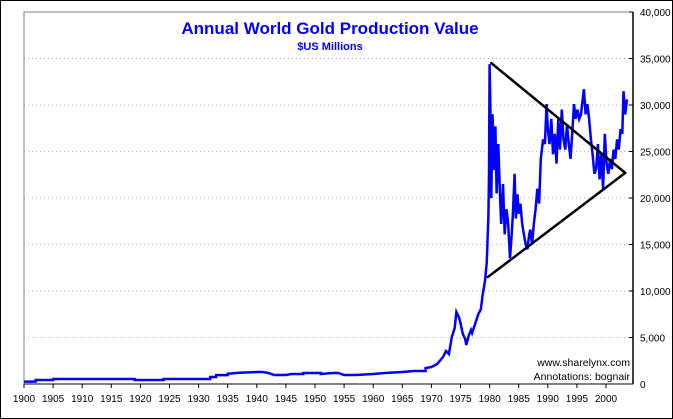 This screenshot has height=419, width=673. Describe the element at coordinates (257, 399) in the screenshot. I see `x-tick-label: 1940` at that location.